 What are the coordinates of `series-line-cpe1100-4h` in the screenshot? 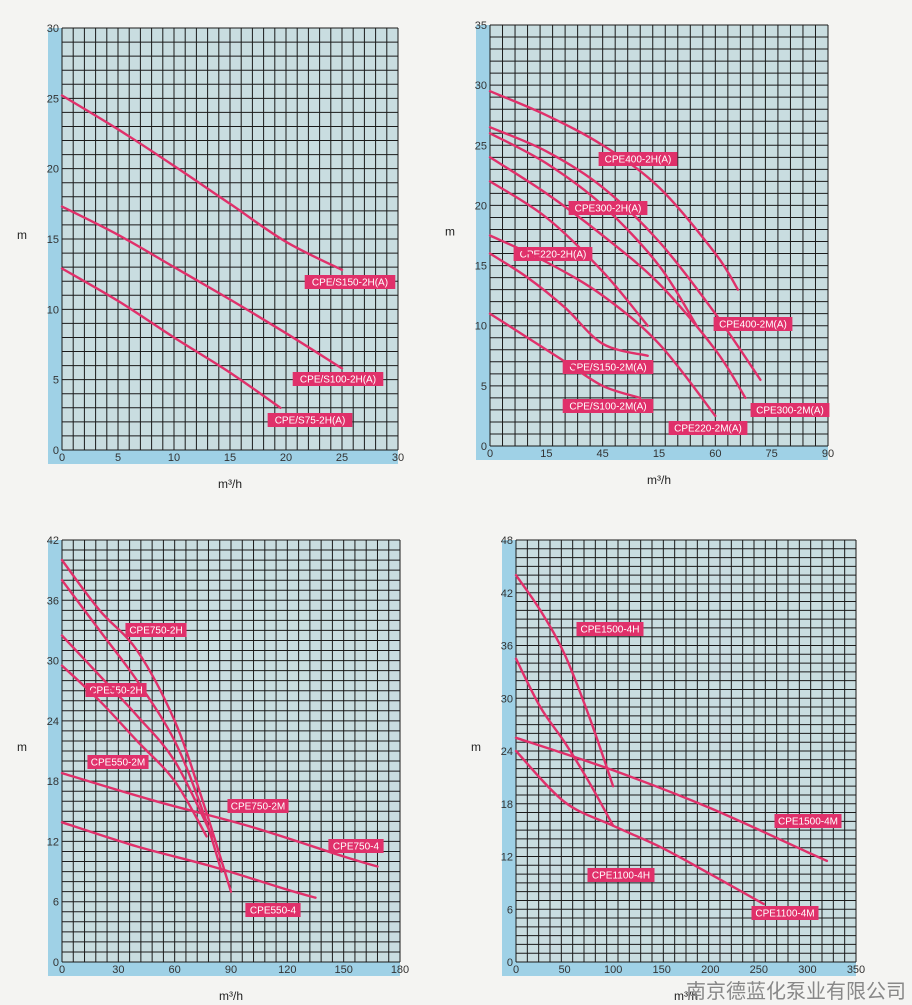 It's located at (564, 742).